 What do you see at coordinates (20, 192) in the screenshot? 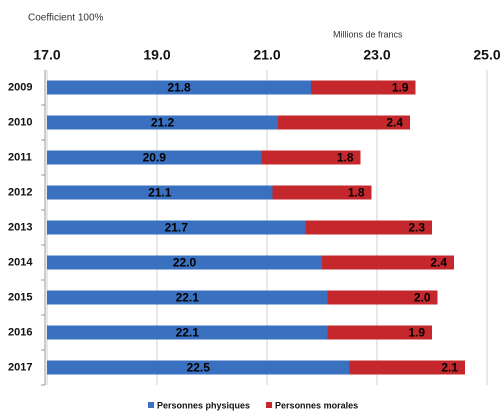
I see `y-tick-label: 2012` at bounding box center [20, 192].